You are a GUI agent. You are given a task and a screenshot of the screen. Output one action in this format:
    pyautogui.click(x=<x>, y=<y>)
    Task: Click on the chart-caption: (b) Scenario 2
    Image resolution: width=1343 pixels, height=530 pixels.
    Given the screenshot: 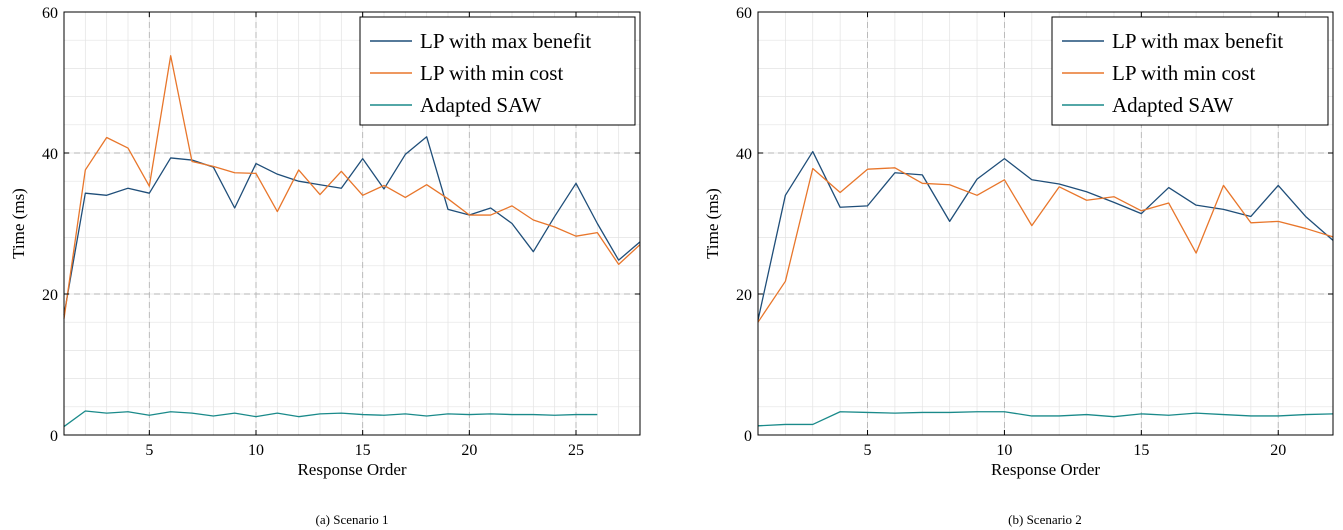 What is the action you would take?
    pyautogui.click(x=1045, y=519)
    